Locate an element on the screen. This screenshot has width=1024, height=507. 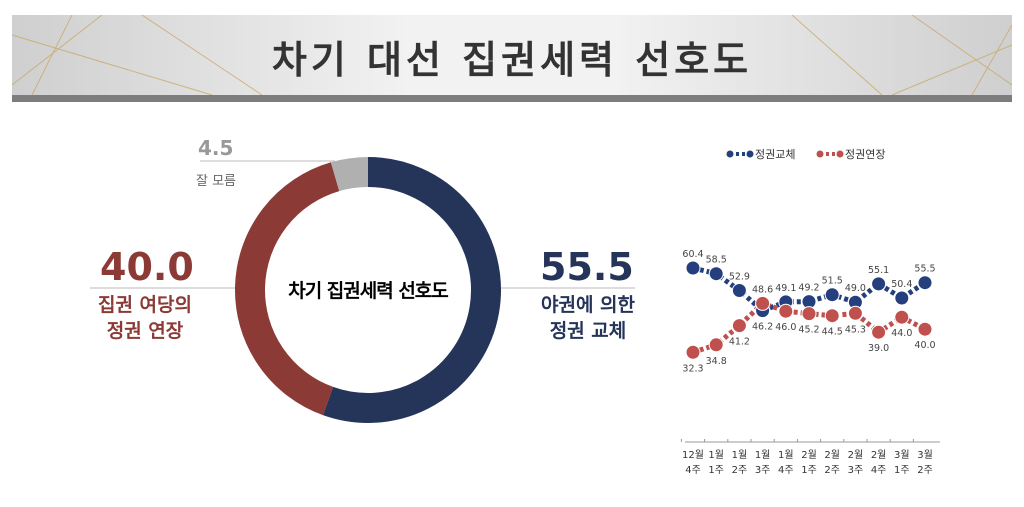
page-title: 차기 대선 집권세력 선호도 is located at coordinates (512, 60).